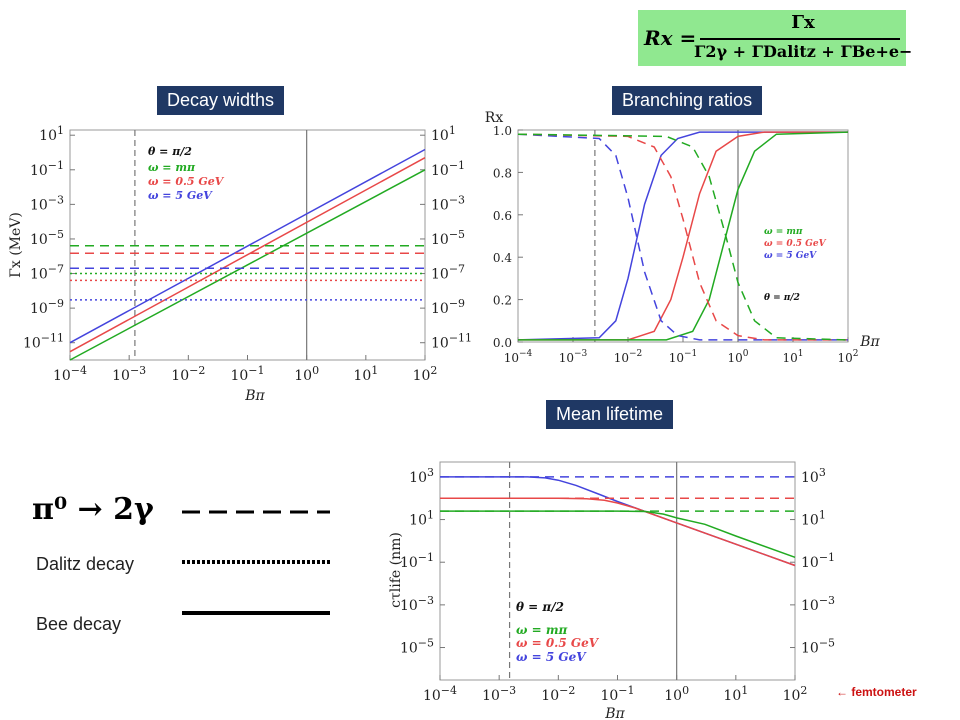  Describe the element at coordinates (448, 307) in the screenshot. I see `y-tick-label-right: 10⁻⁹` at that location.